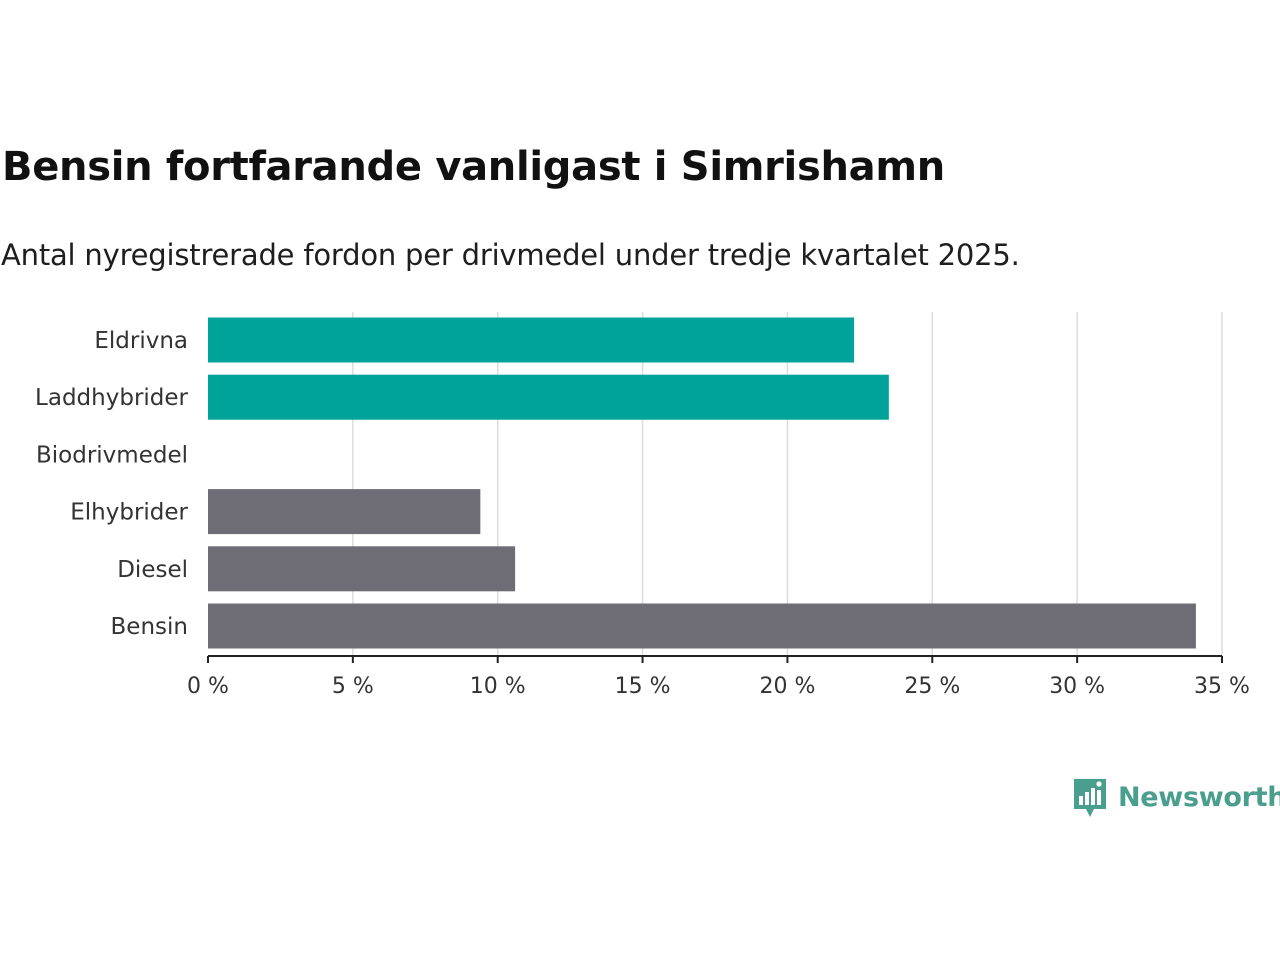 This screenshot has height=960, width=1280. What do you see at coordinates (932, 686) in the screenshot?
I see `x-tick-label: 25 %` at bounding box center [932, 686].